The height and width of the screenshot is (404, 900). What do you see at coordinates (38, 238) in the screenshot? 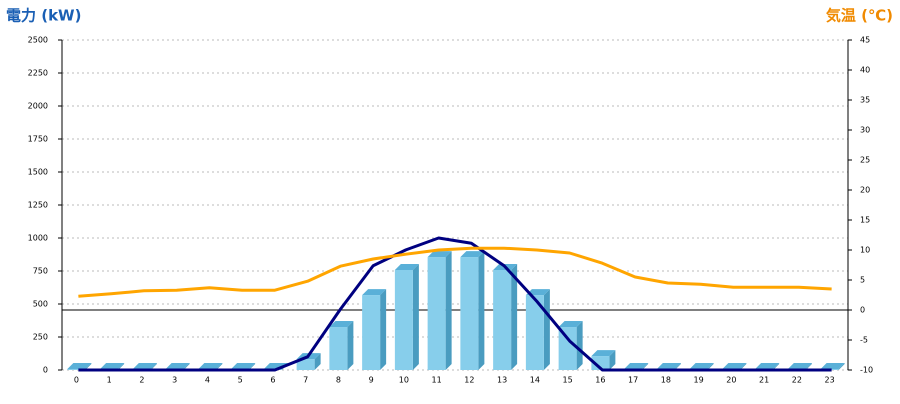
I see `y-tick-label: 1000` at bounding box center [38, 238].